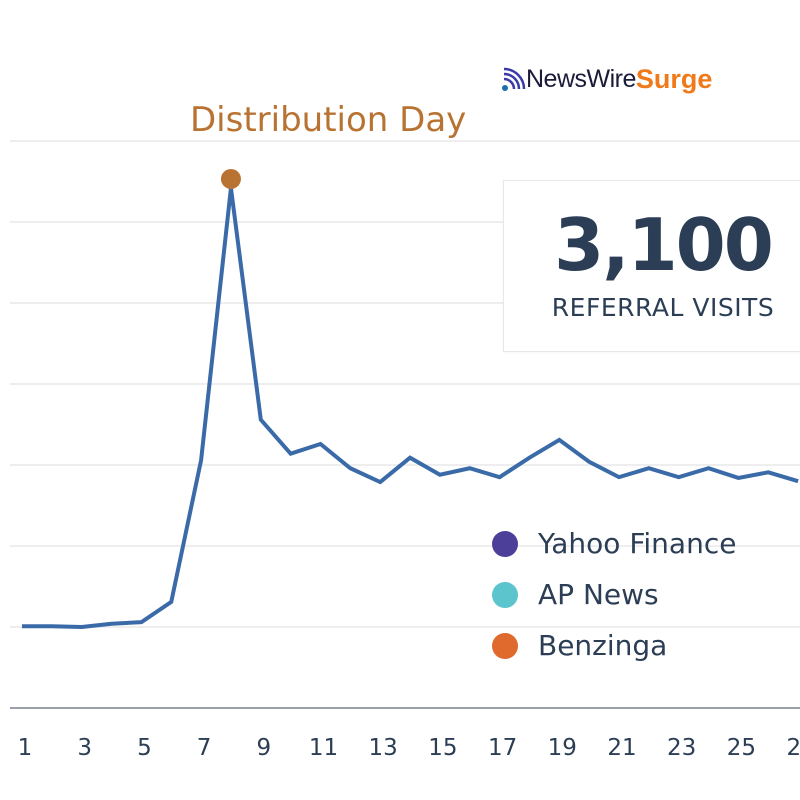 The width and height of the screenshot is (800, 800). Describe the element at coordinates (328, 120) in the screenshot. I see `annotation-label: Distribution Day` at that location.